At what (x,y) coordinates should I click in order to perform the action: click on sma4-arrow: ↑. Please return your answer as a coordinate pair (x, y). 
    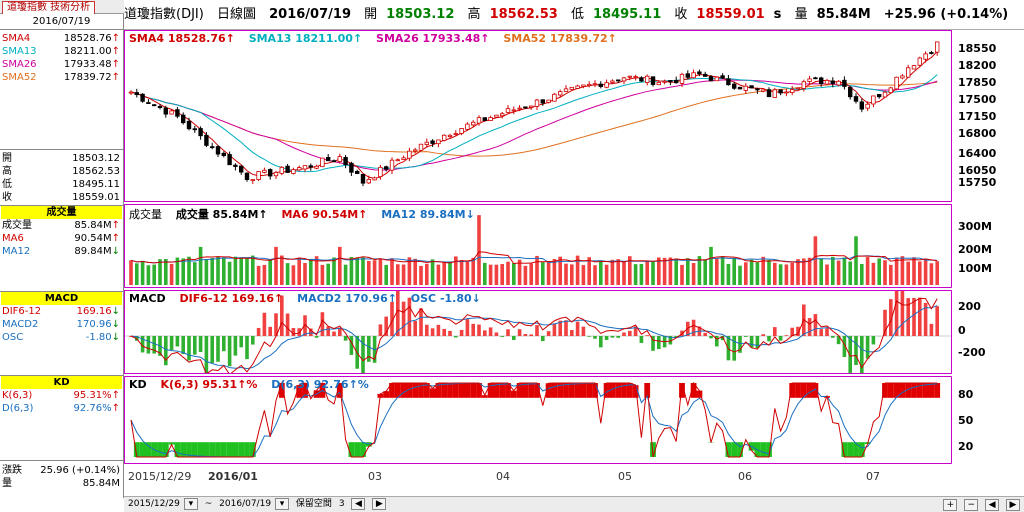
    Looking at the image, I should click on (115, 38).